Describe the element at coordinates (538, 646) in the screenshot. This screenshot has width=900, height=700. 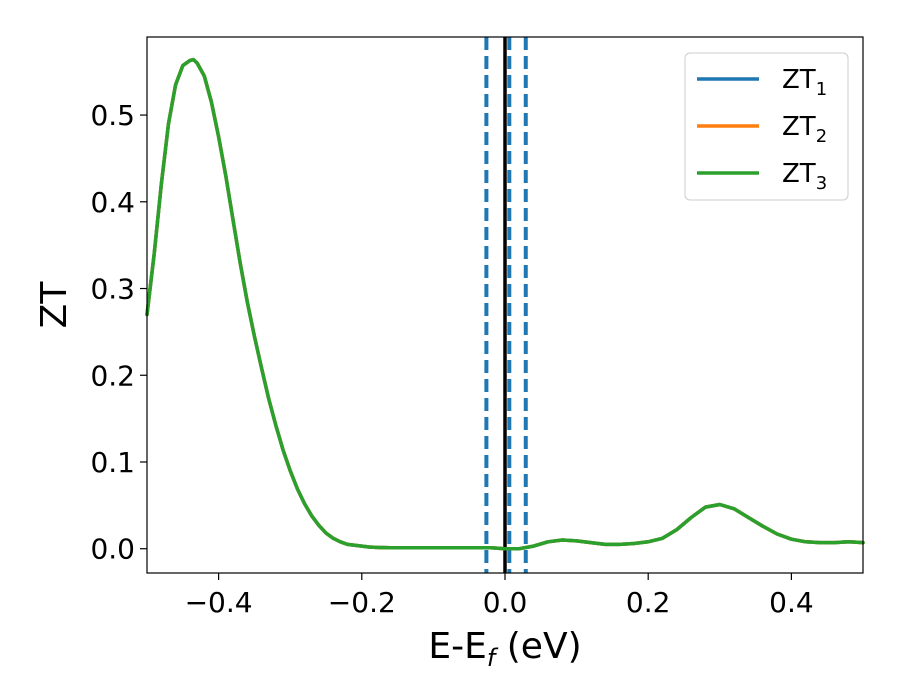
I see `x-axis-label-suffix: (eV)` at that location.